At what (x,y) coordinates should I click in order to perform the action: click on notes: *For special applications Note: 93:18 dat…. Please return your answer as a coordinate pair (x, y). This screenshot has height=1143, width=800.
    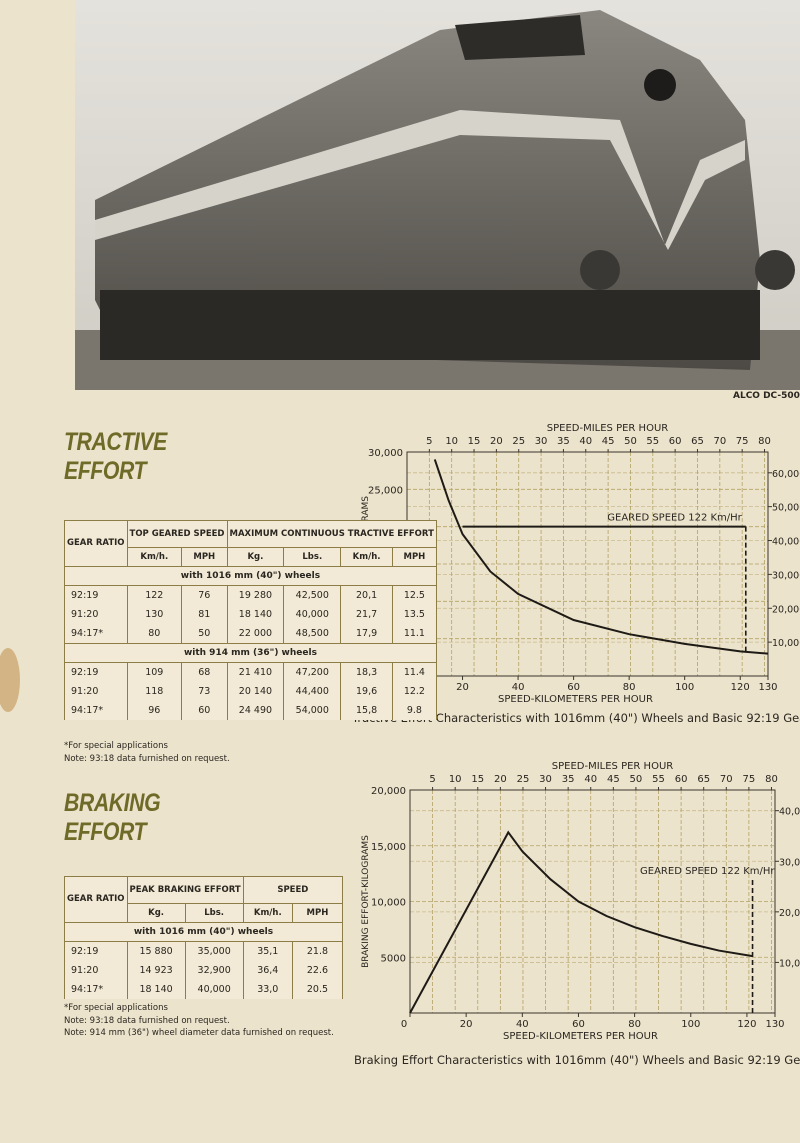
    Looking at the image, I should click on (199, 1021).